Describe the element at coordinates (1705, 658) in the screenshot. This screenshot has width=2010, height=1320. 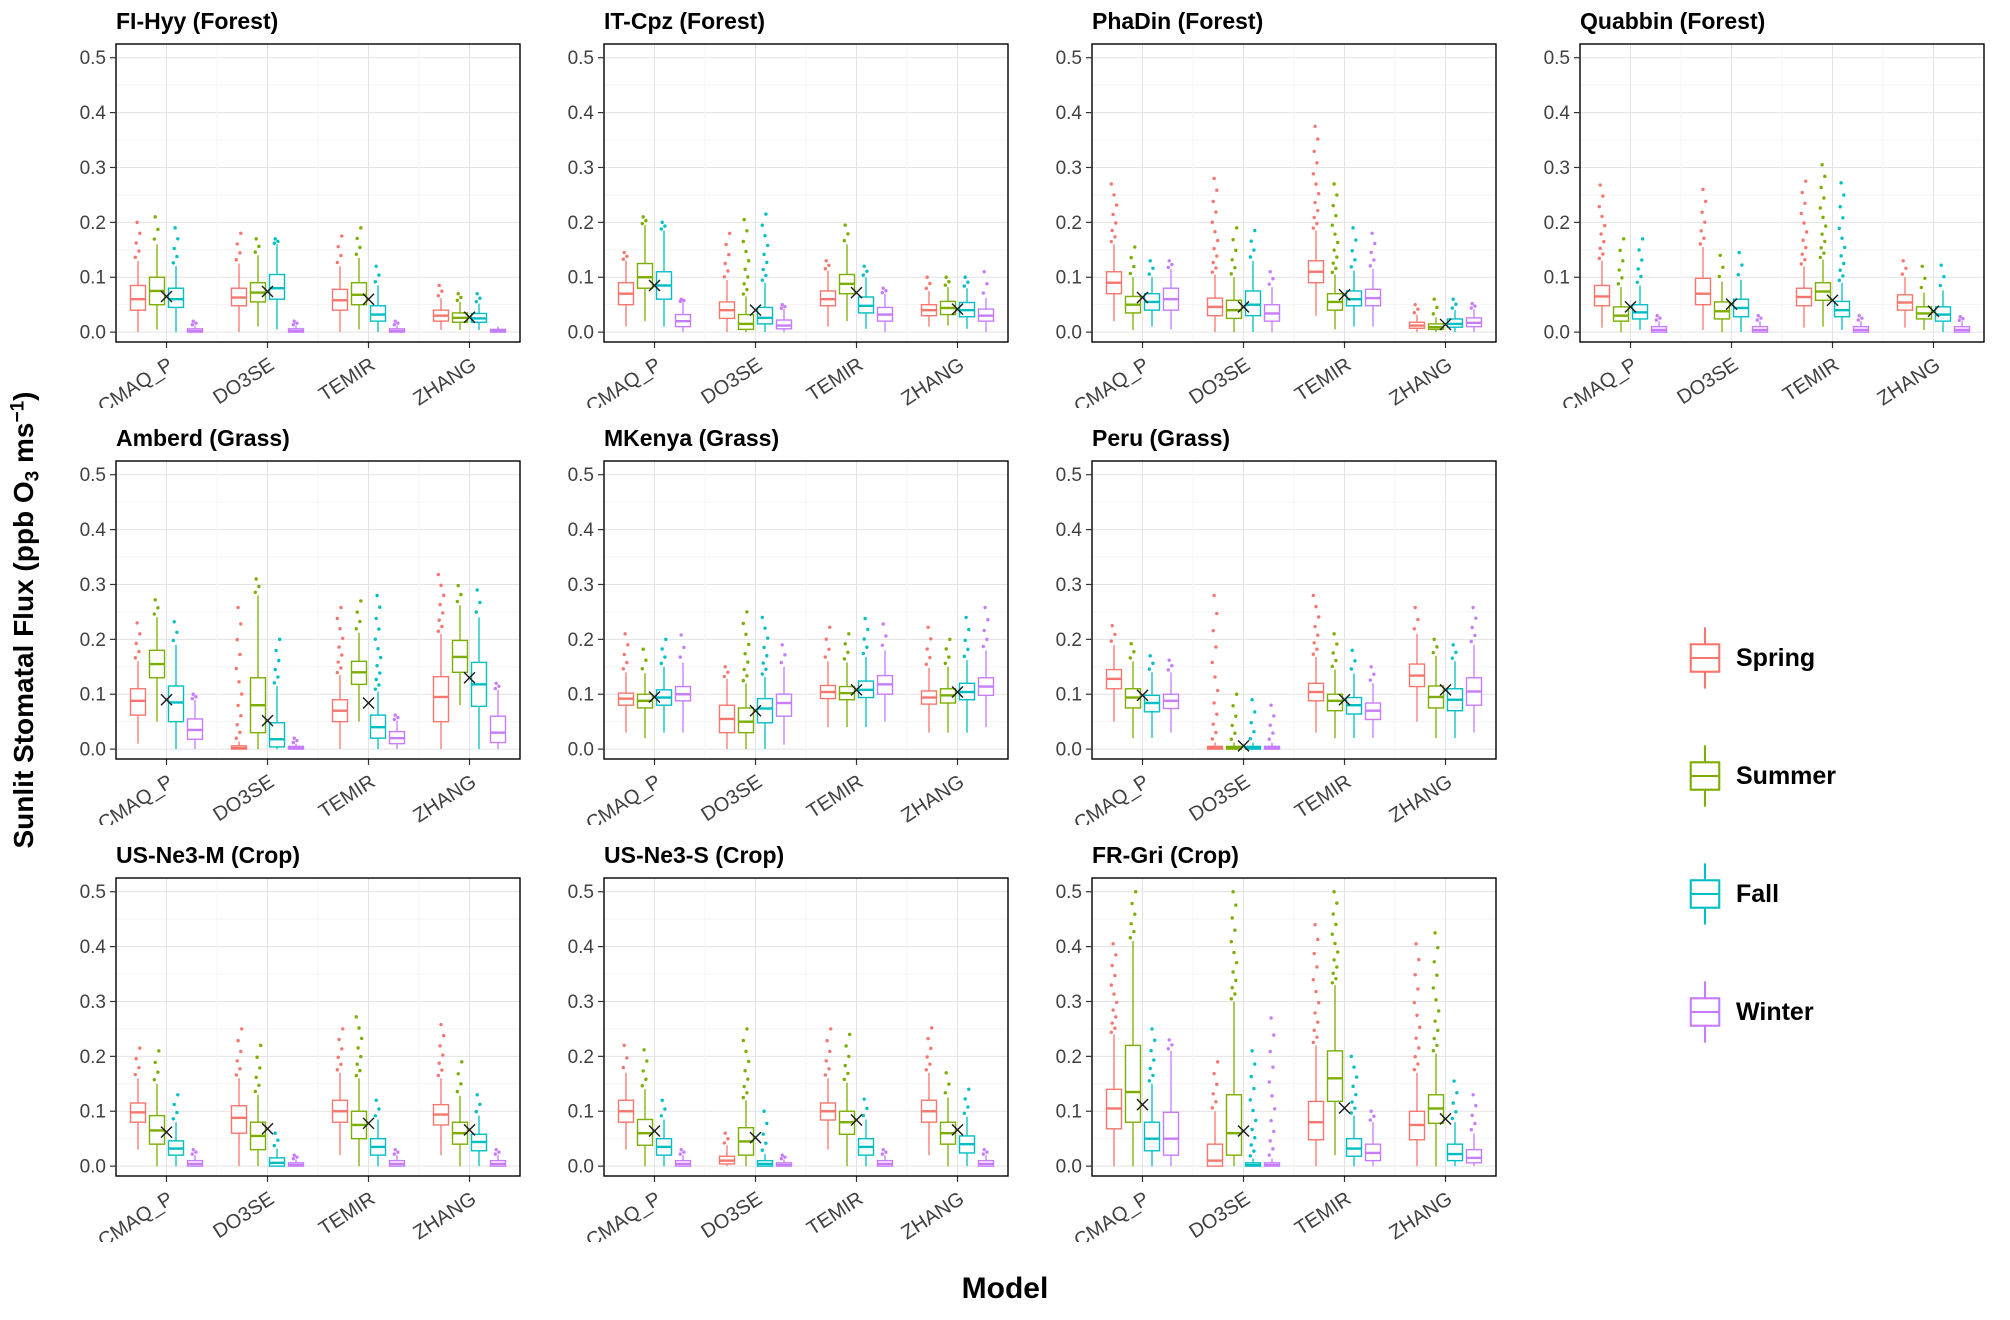
I see `boxplot-key-icon` at that location.